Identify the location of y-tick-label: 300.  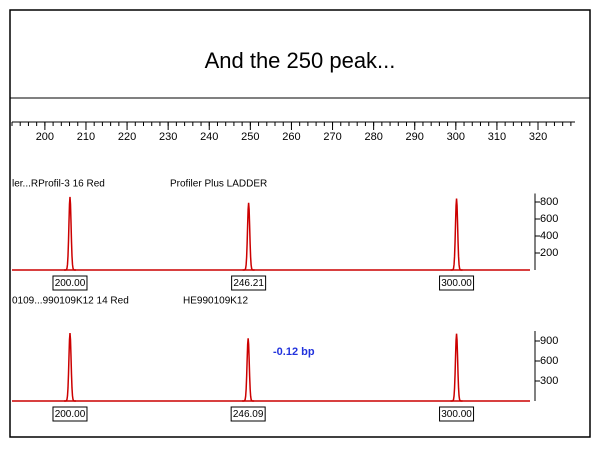
(549, 381).